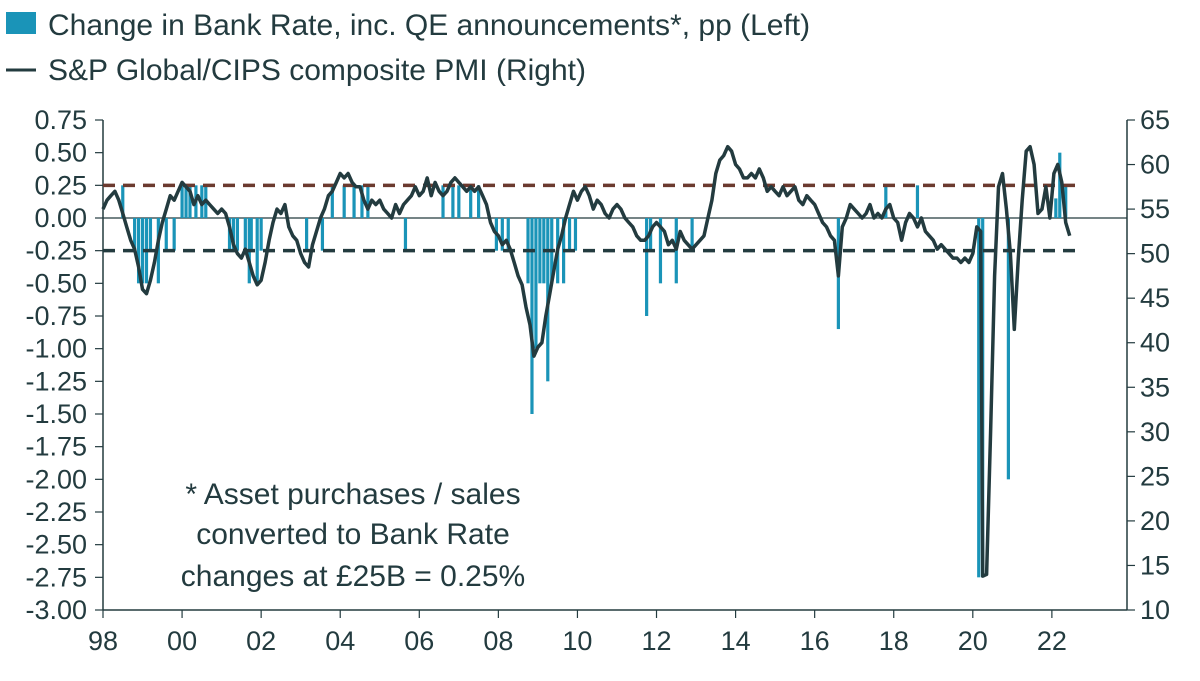  What do you see at coordinates (261, 641) in the screenshot?
I see `x-tick-label: 02` at bounding box center [261, 641].